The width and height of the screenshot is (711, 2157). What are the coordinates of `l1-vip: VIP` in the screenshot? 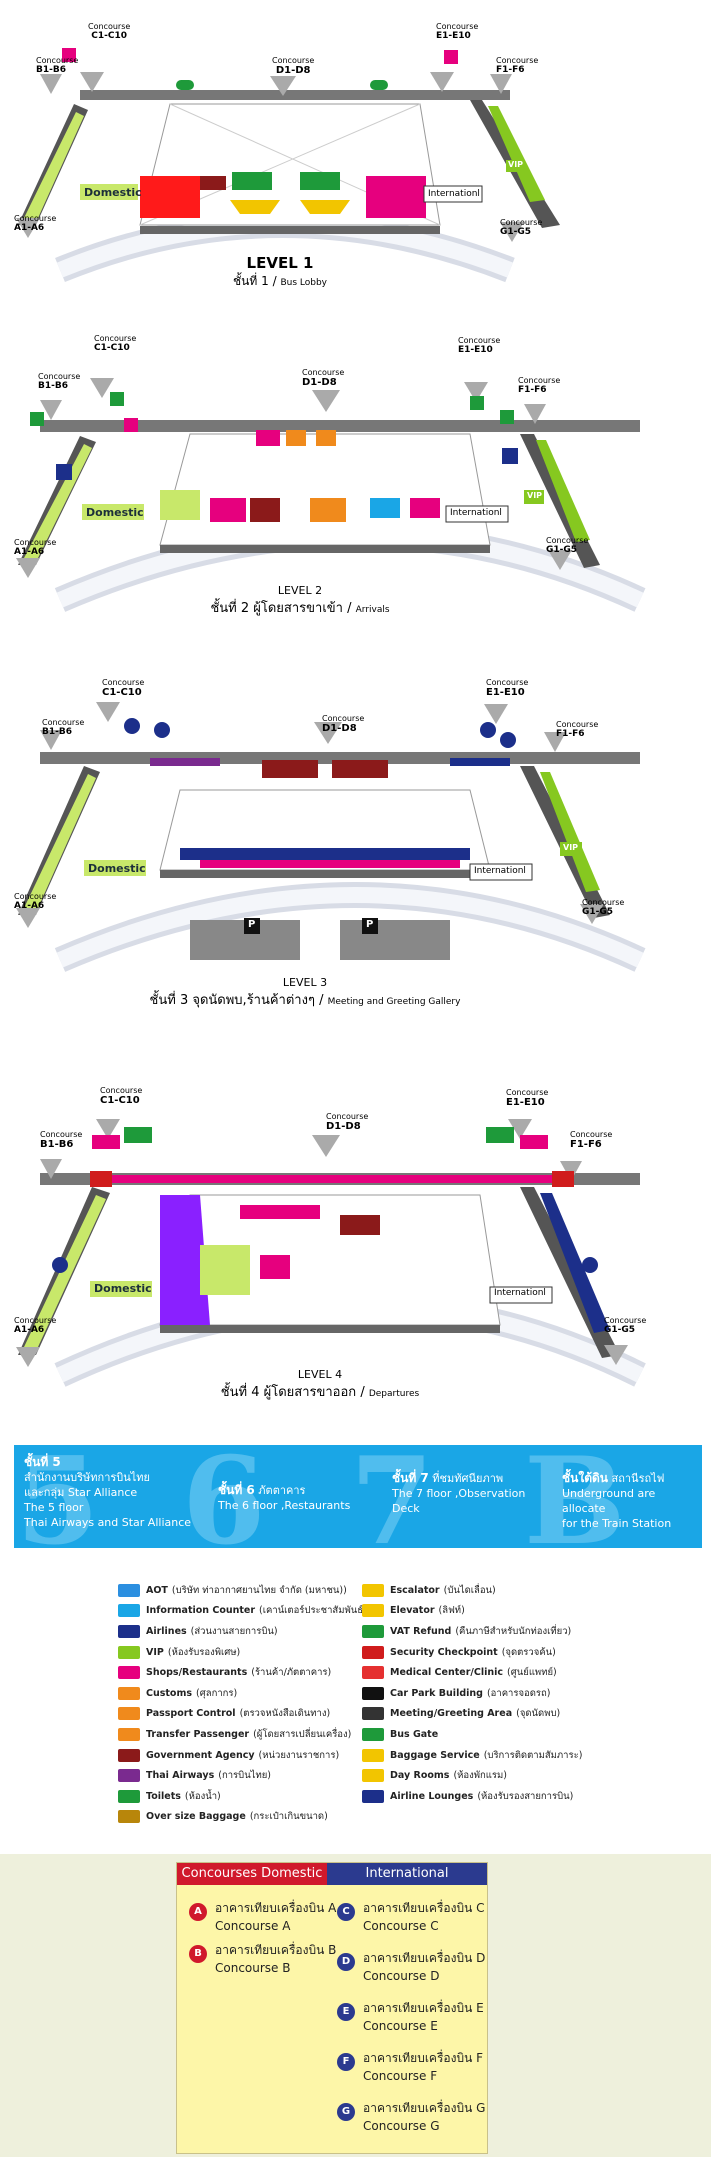 It's located at (516, 164).